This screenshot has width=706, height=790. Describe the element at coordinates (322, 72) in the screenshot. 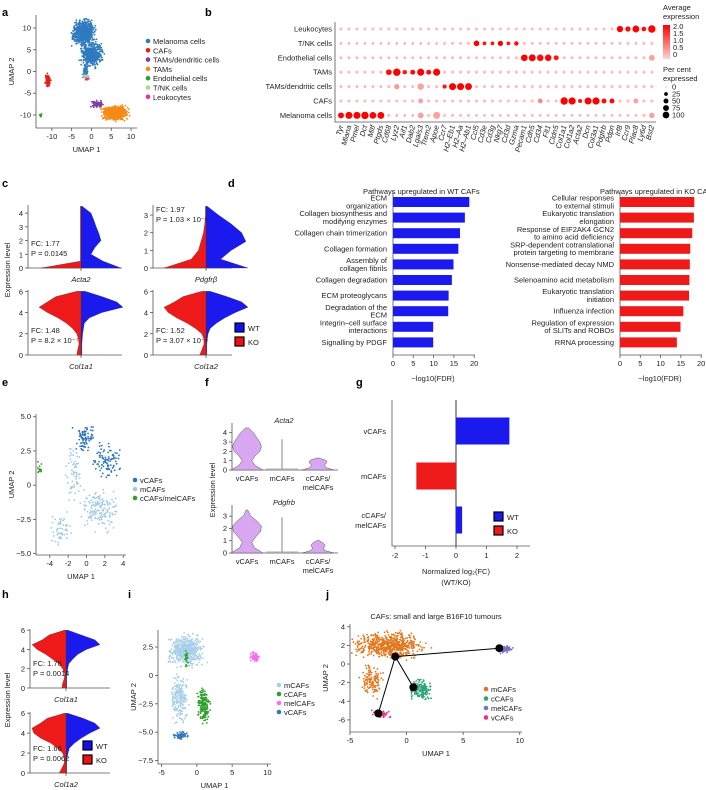

I see `row-label: TAMs` at that location.